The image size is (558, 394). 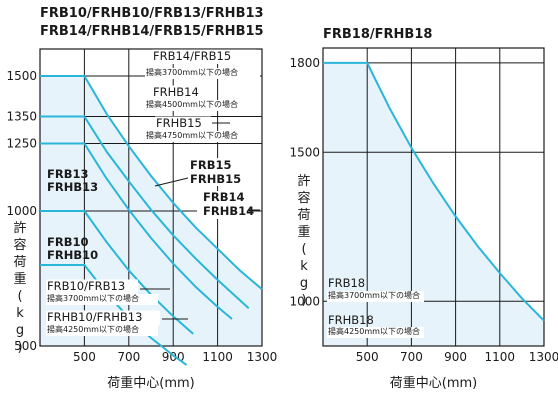 What do you see at coordinates (72, 187) in the screenshot?
I see `annotation-a-frhb13: FRHB13` at bounding box center [72, 187].